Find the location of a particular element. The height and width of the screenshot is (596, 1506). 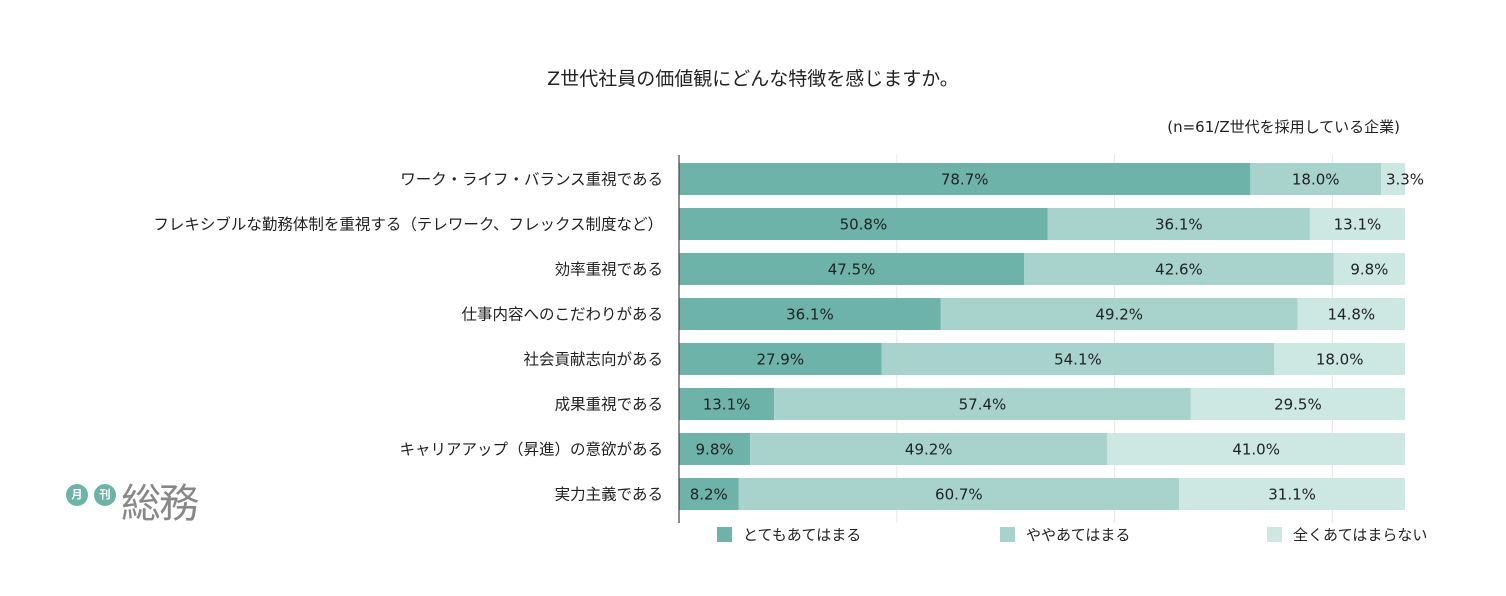

category-label-2: 効率重視である is located at coordinates (609, 270).